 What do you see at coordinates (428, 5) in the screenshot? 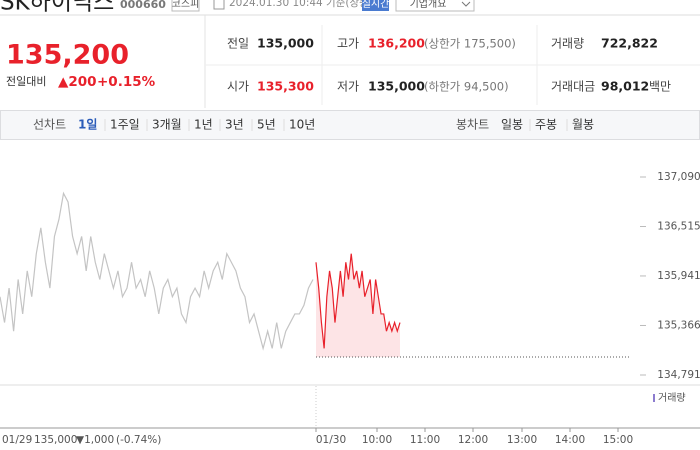
I see `company-info: 기업개요` at bounding box center [428, 5].